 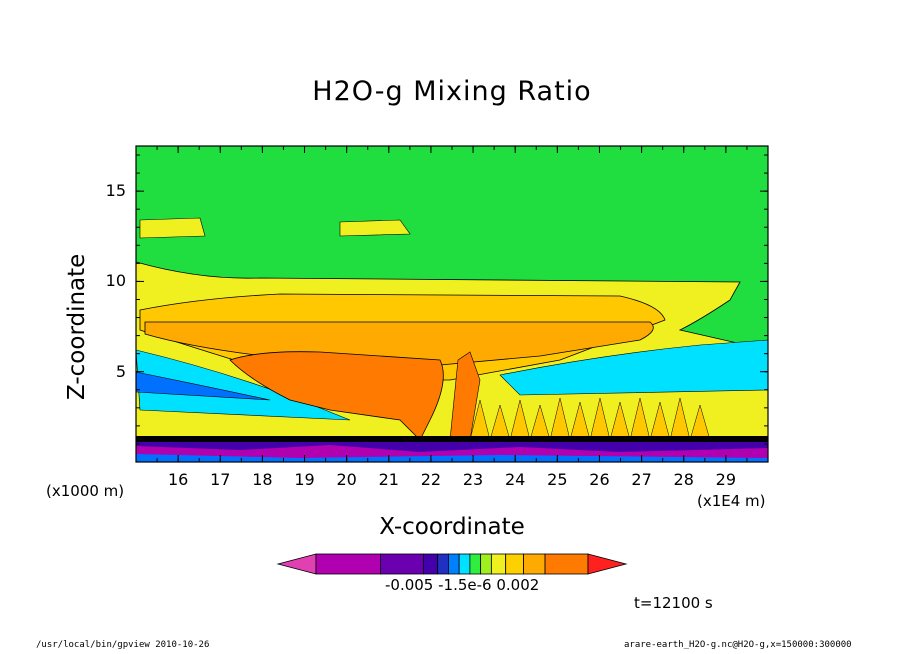 What do you see at coordinates (172, 228) in the screenshot?
I see `contour-band-upper-left` at bounding box center [172, 228].